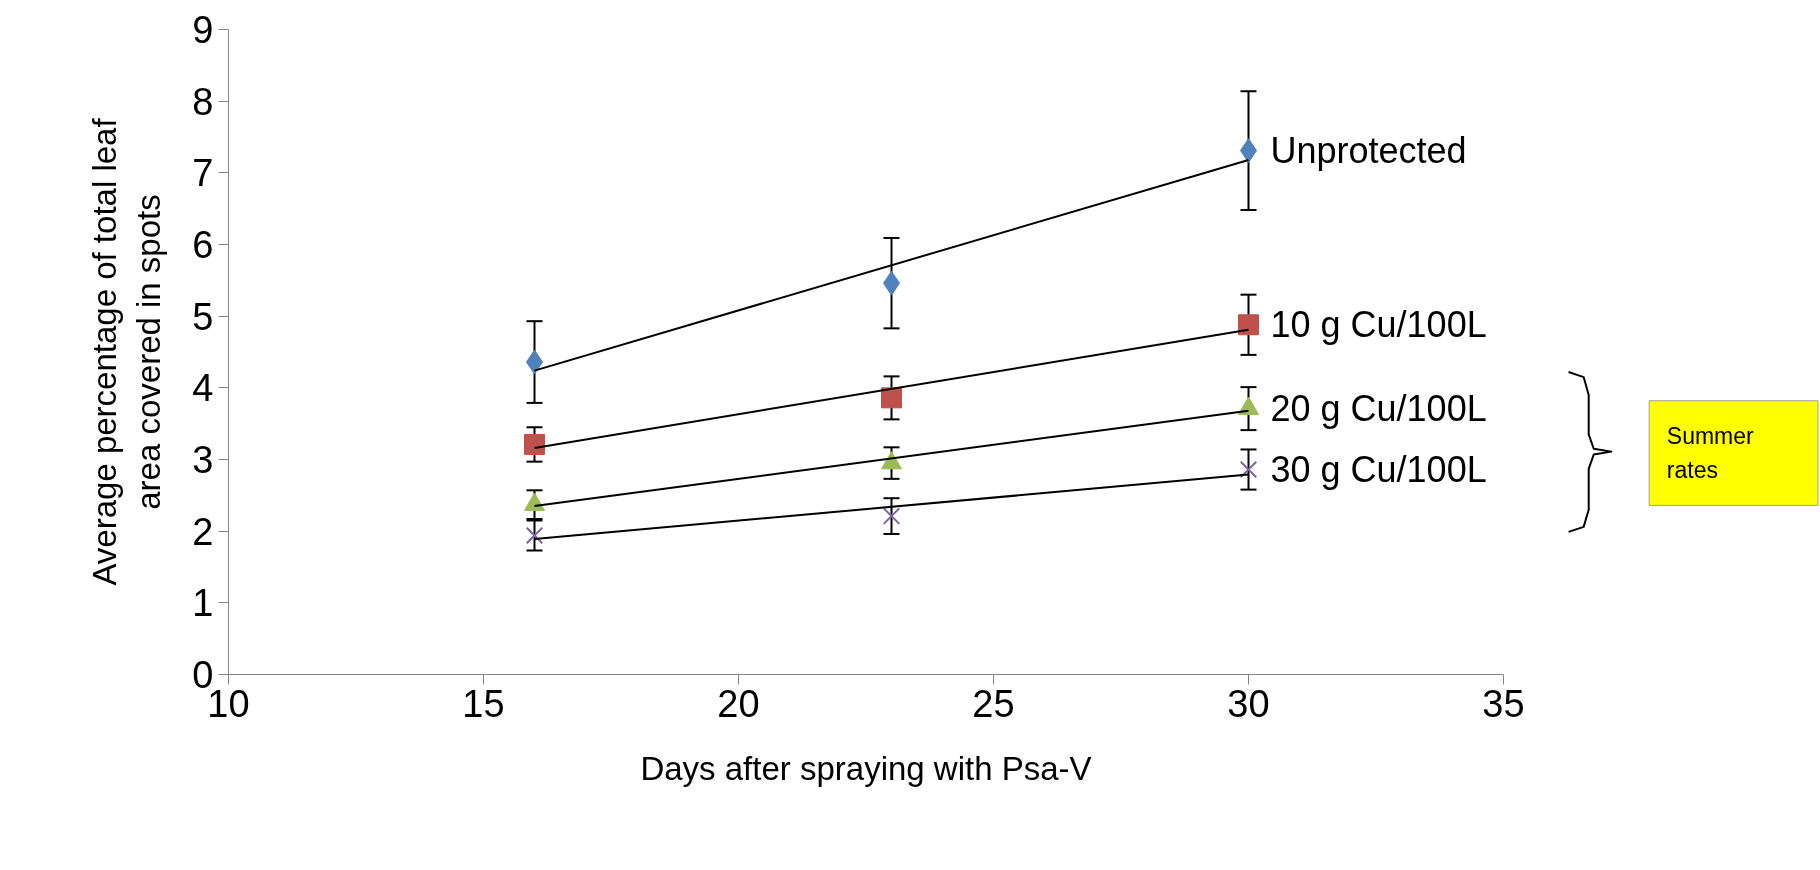 Image resolution: width=1820 pixels, height=870 pixels. I want to click on y-axis-title: Average percentage of total leaf area covered in spots, so click(126, 351).